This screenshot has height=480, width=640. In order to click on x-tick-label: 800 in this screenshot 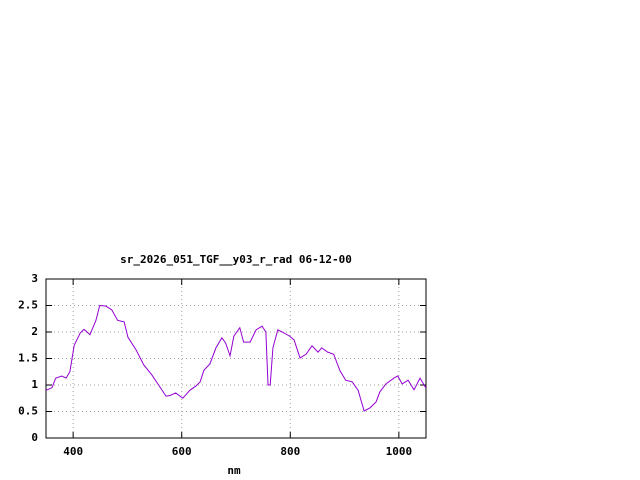, I will do `click(290, 451)`.